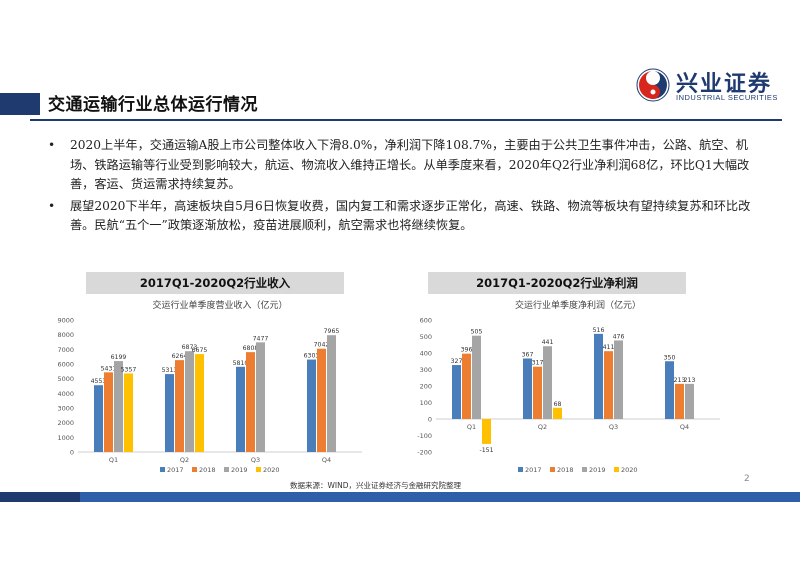  Describe the element at coordinates (261, 338) in the screenshot. I see `data-label: 7477` at that location.